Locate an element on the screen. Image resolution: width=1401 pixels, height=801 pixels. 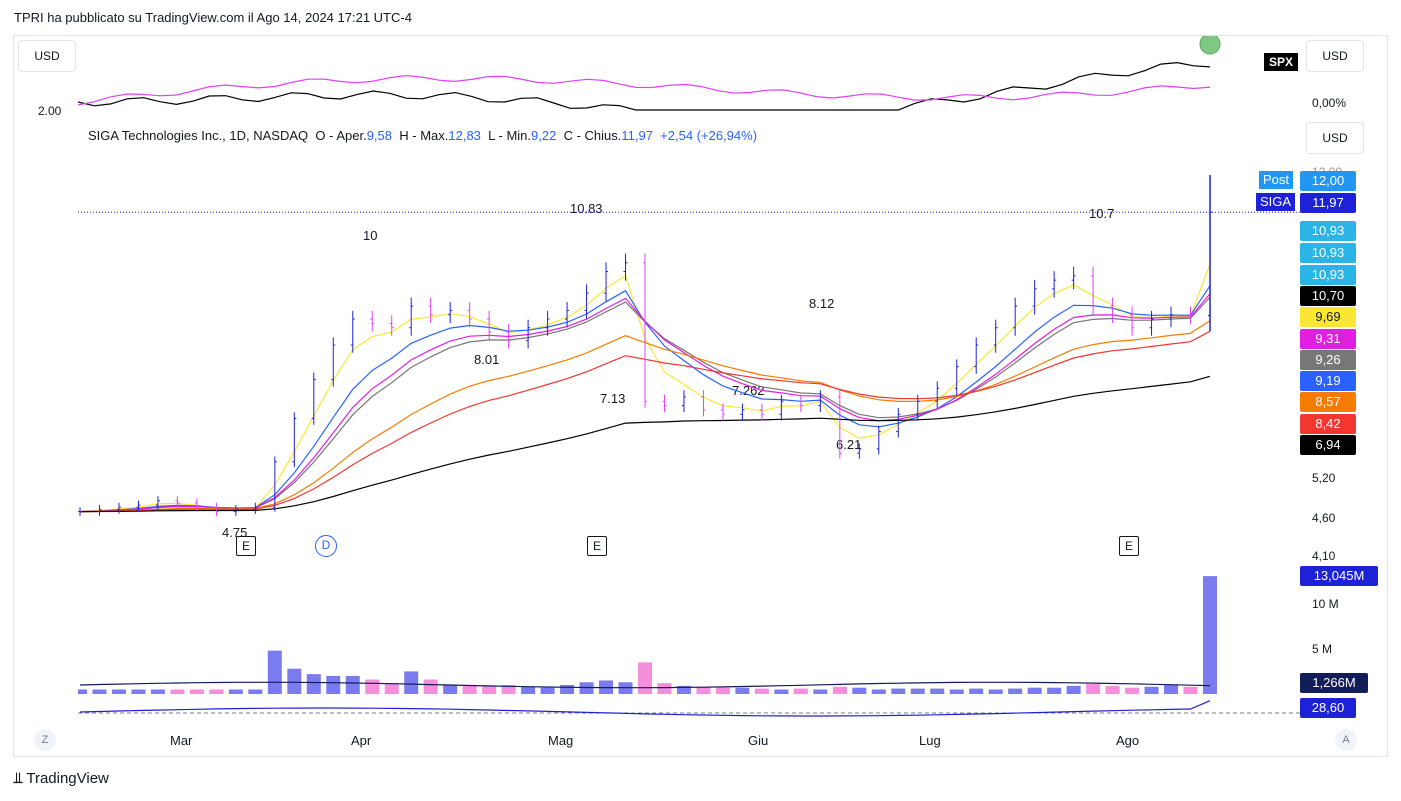
month-label-apr: Apr is located at coordinates (361, 740).